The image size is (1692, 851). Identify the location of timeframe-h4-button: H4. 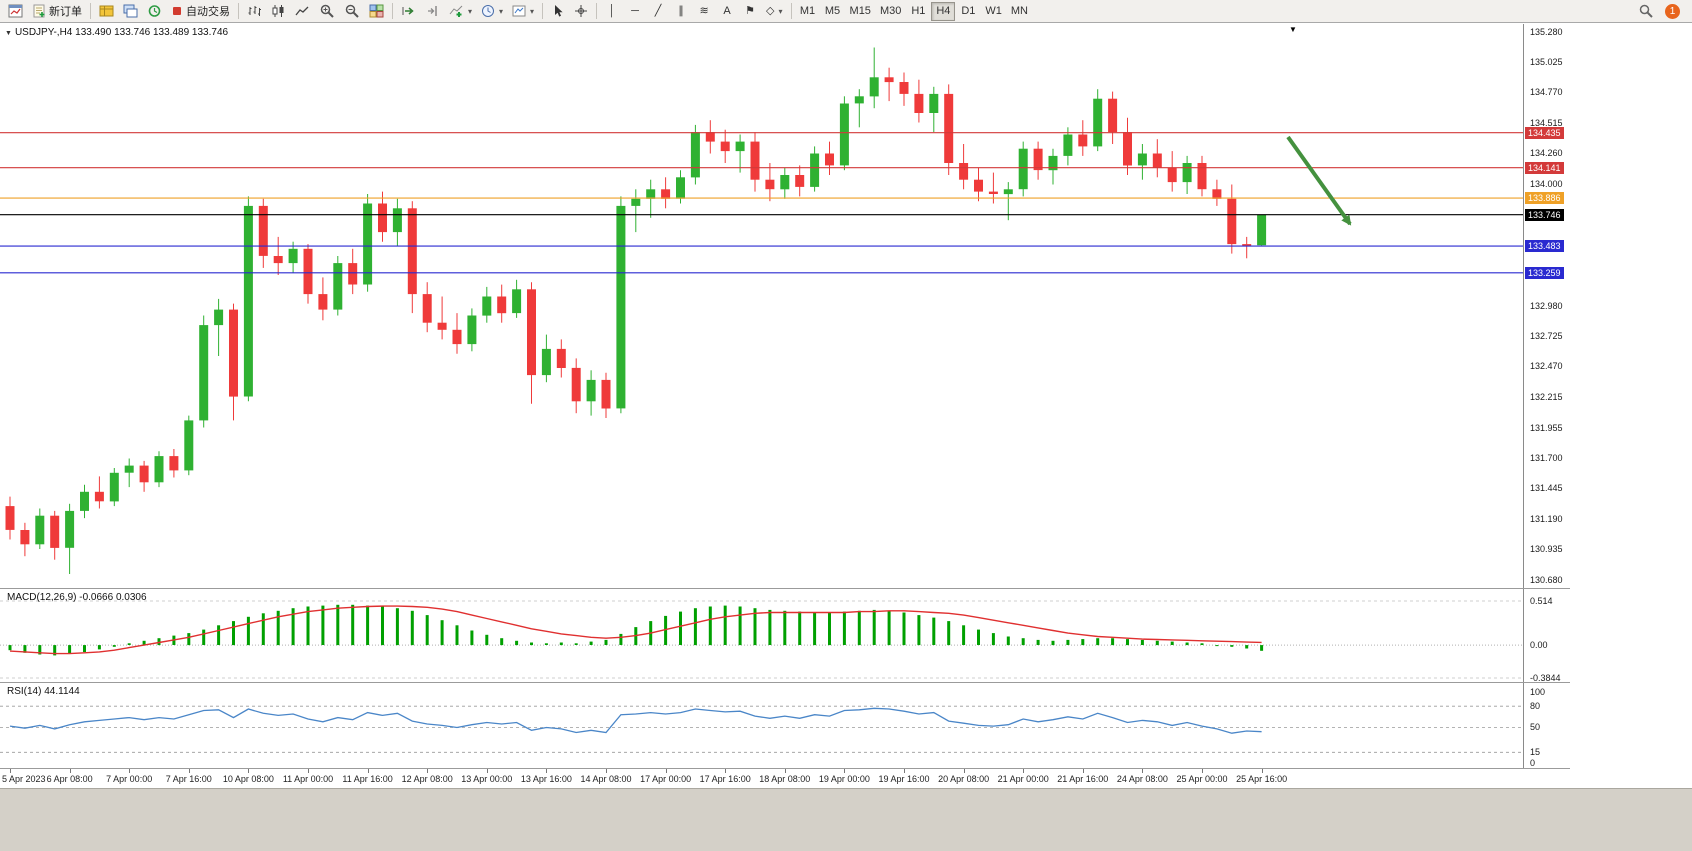
(943, 11).